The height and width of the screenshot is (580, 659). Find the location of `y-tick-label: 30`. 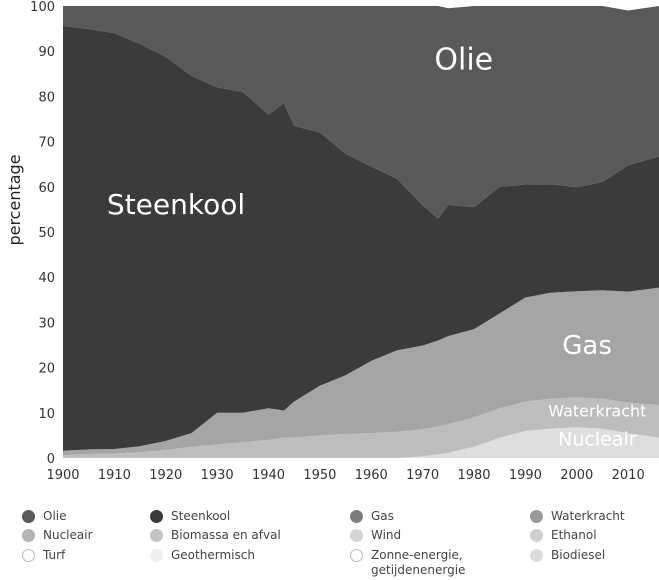

y-tick-label: 30 is located at coordinates (46, 323).